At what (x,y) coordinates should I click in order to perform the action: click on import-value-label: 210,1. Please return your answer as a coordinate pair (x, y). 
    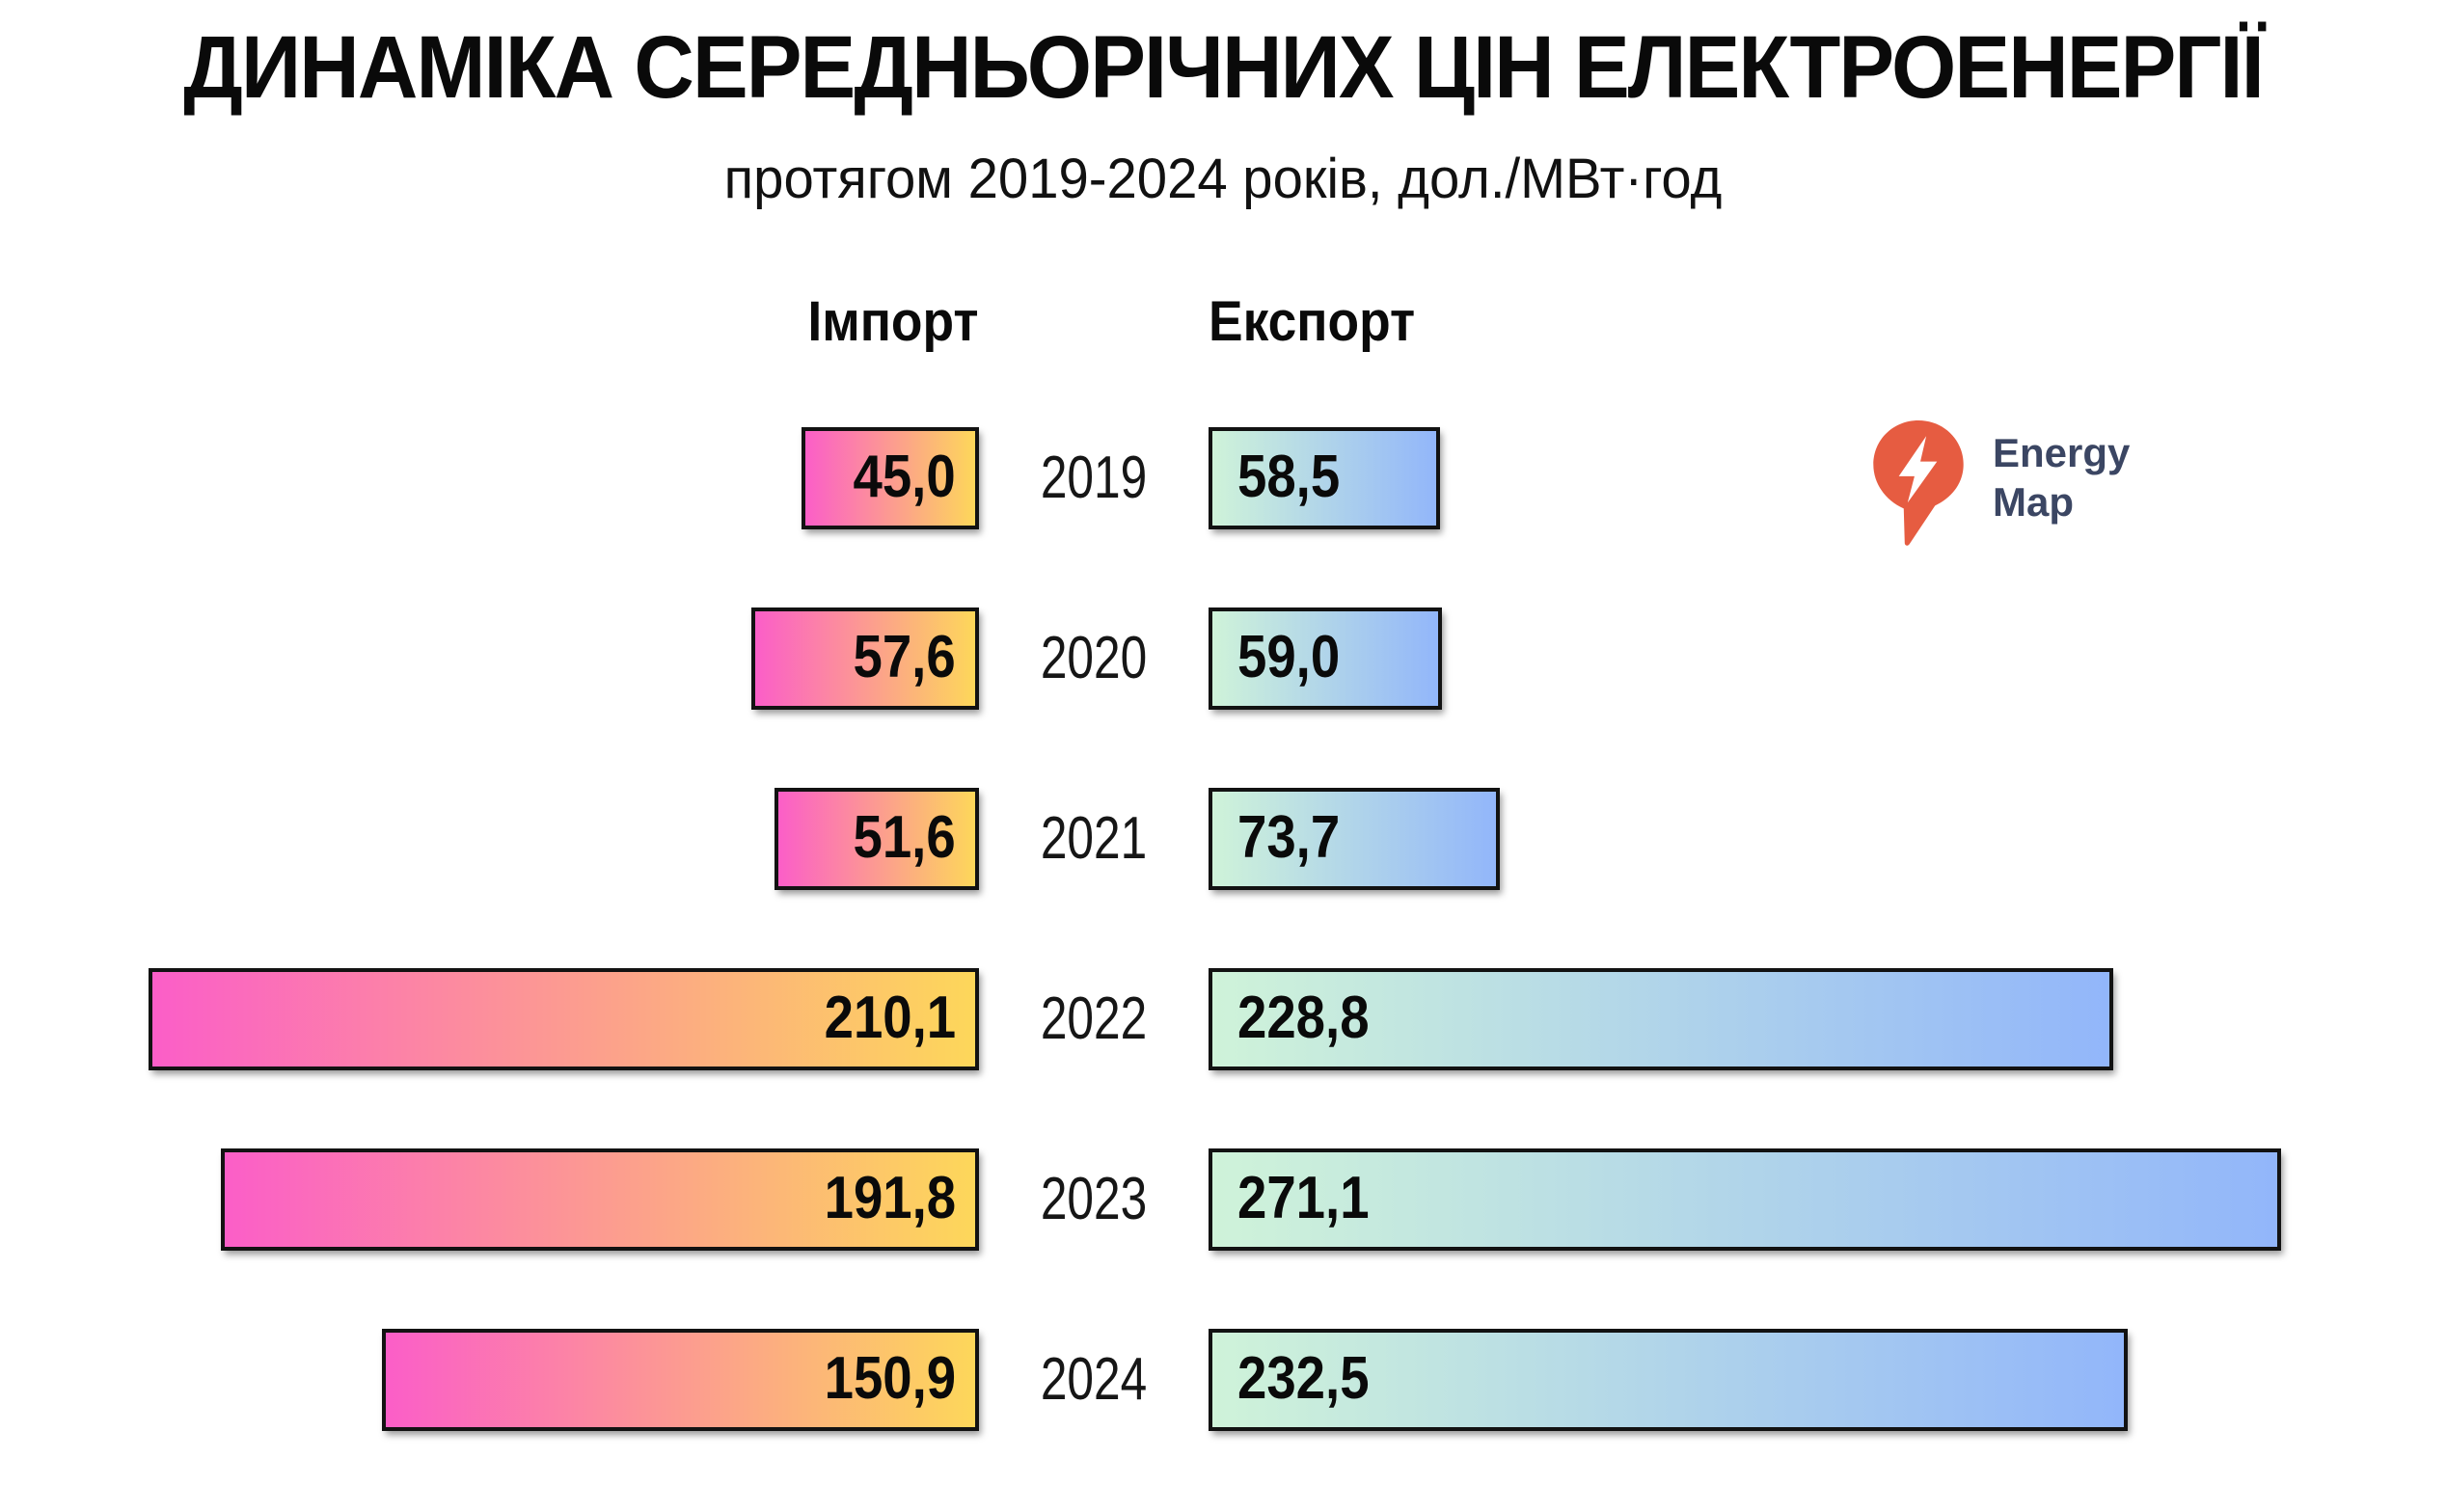
    Looking at the image, I should click on (890, 1018).